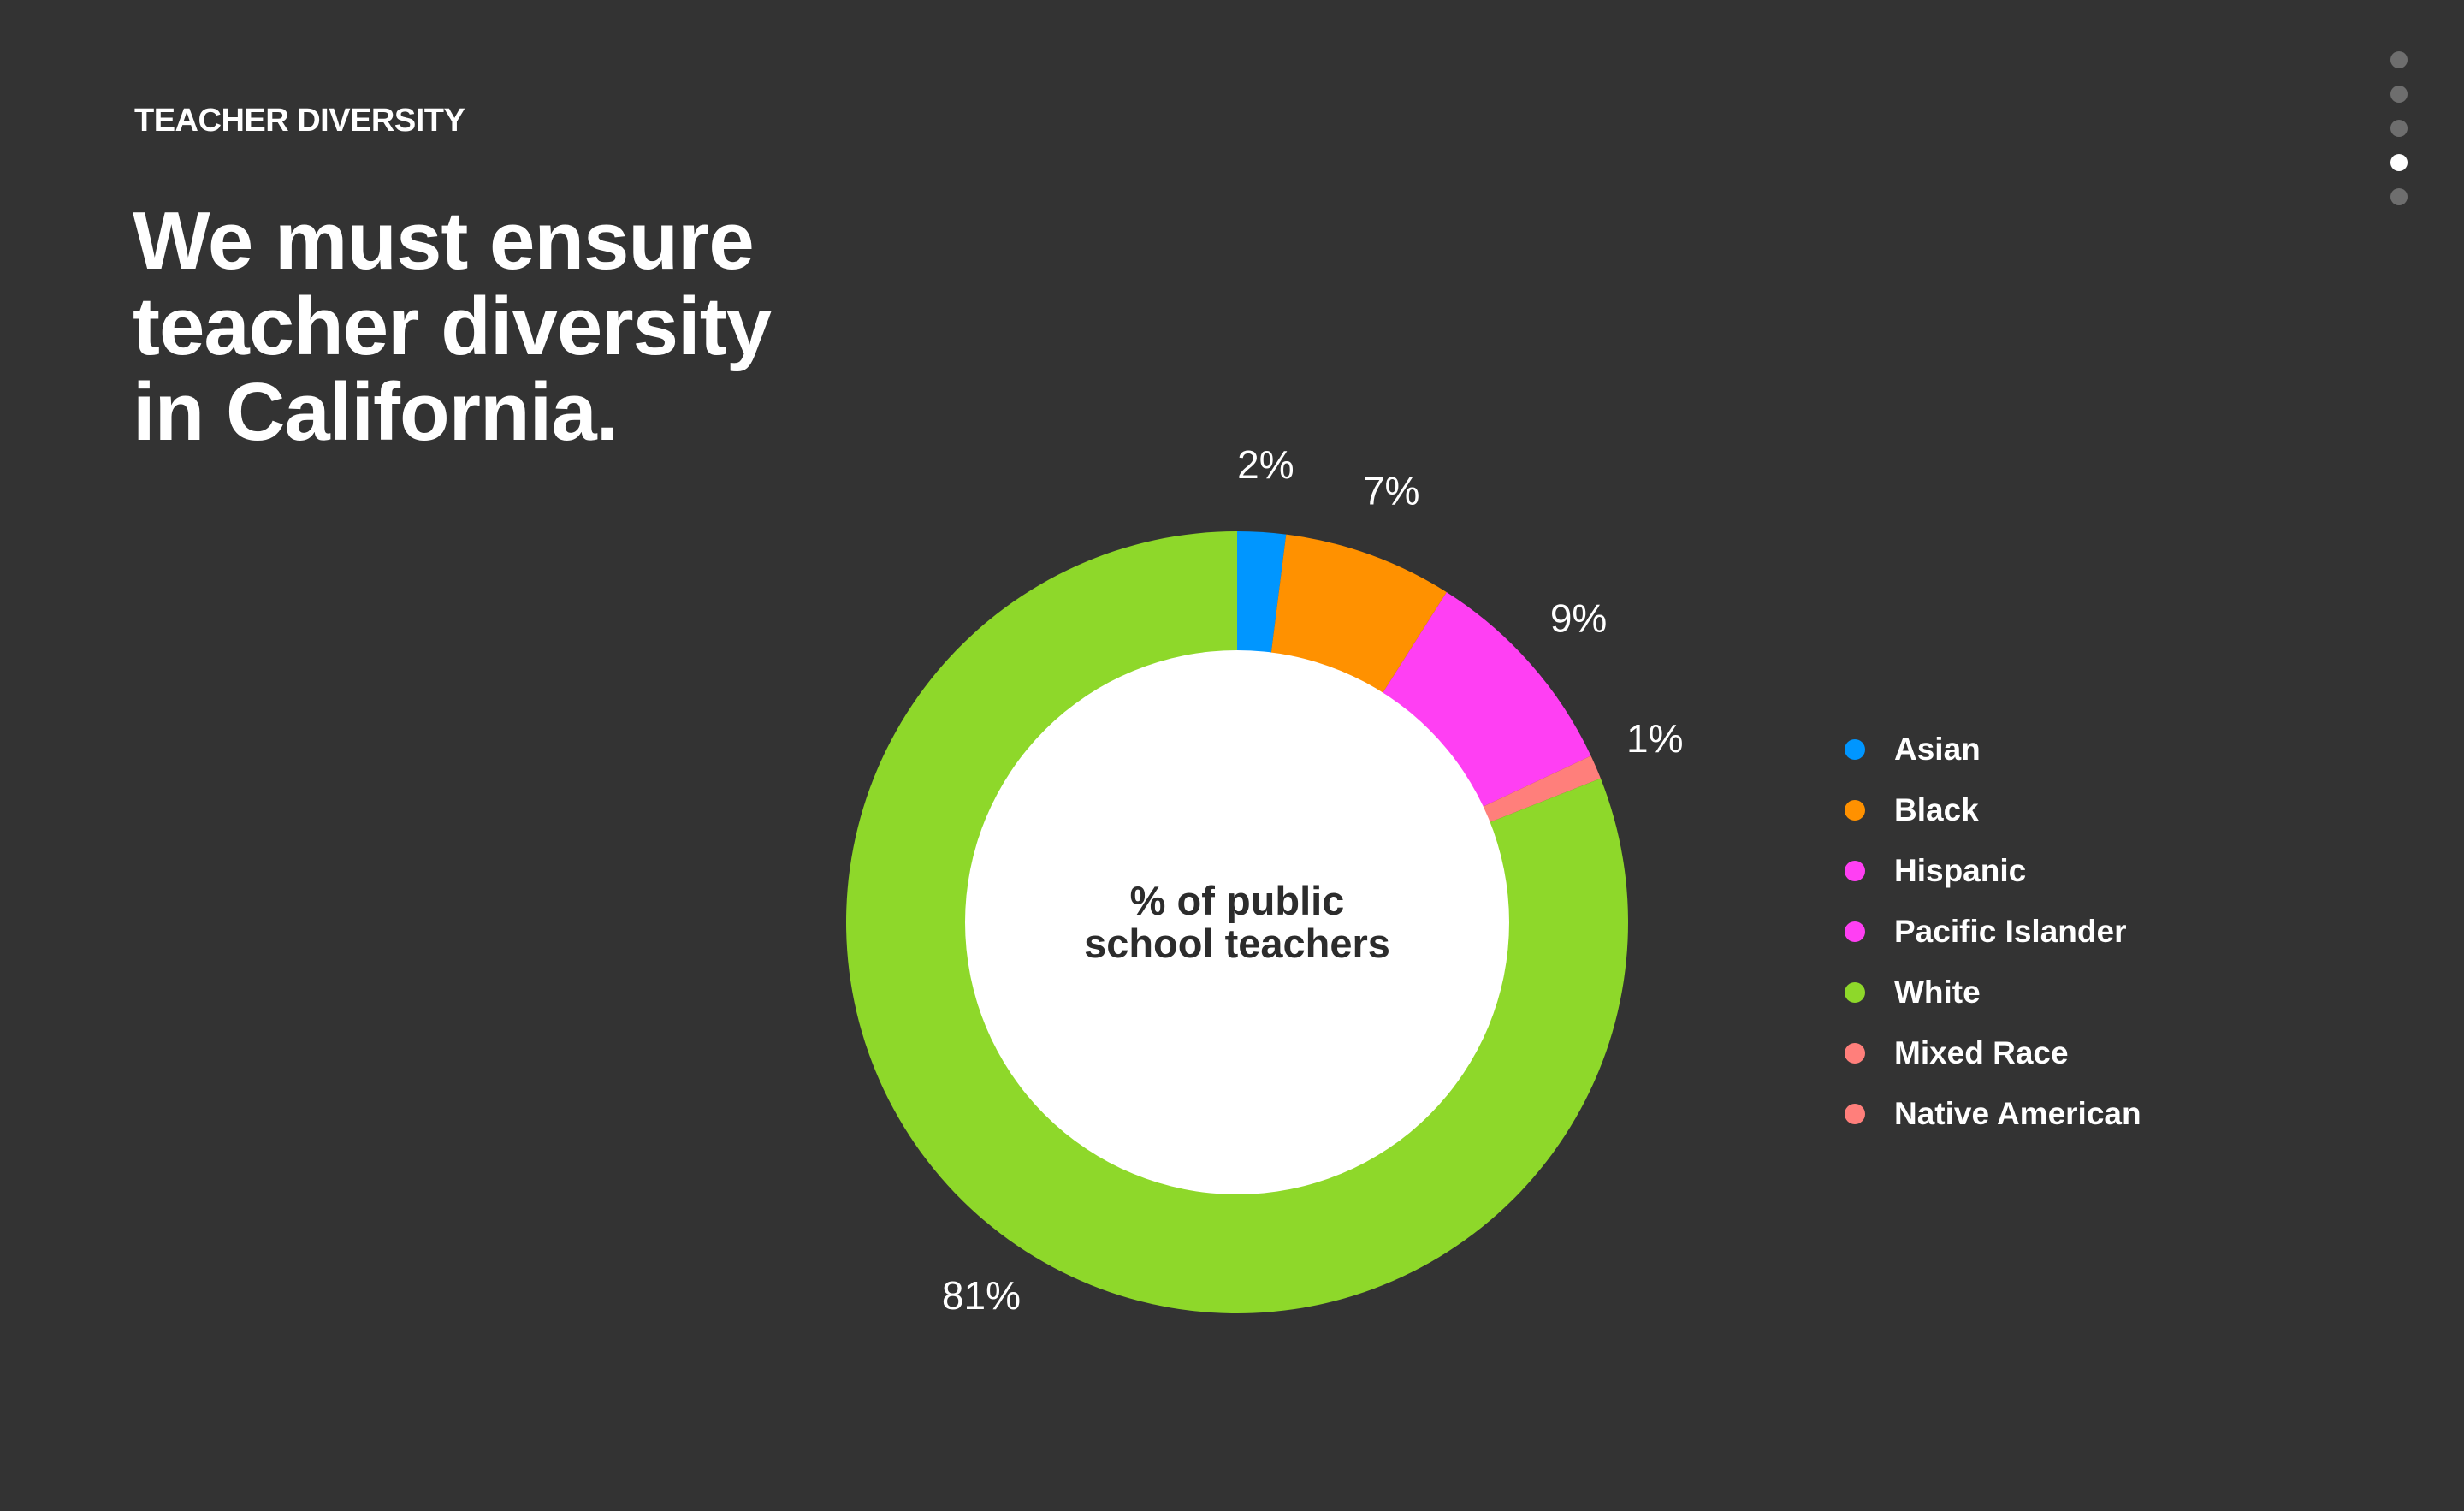 The height and width of the screenshot is (1511, 2464). I want to click on slide-pager, so click(2399, 136).